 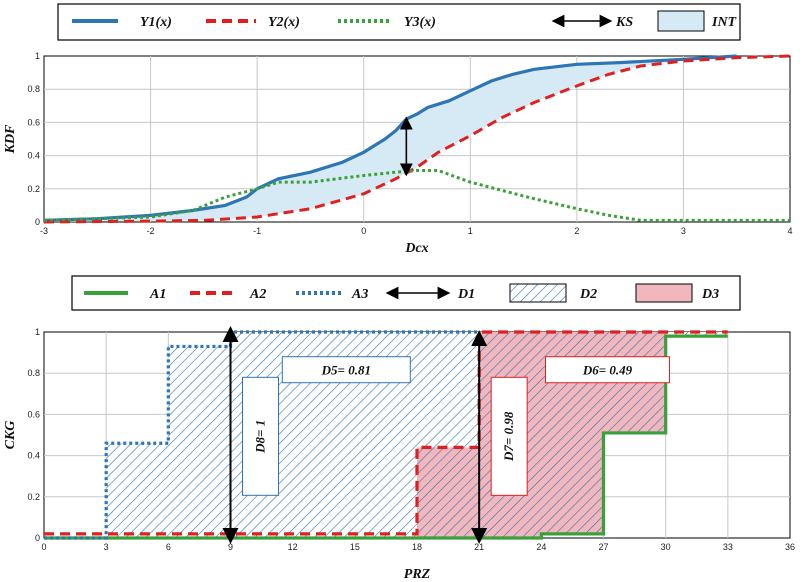 What do you see at coordinates (157, 294) in the screenshot?
I see `legend-a1-label: A1` at bounding box center [157, 294].